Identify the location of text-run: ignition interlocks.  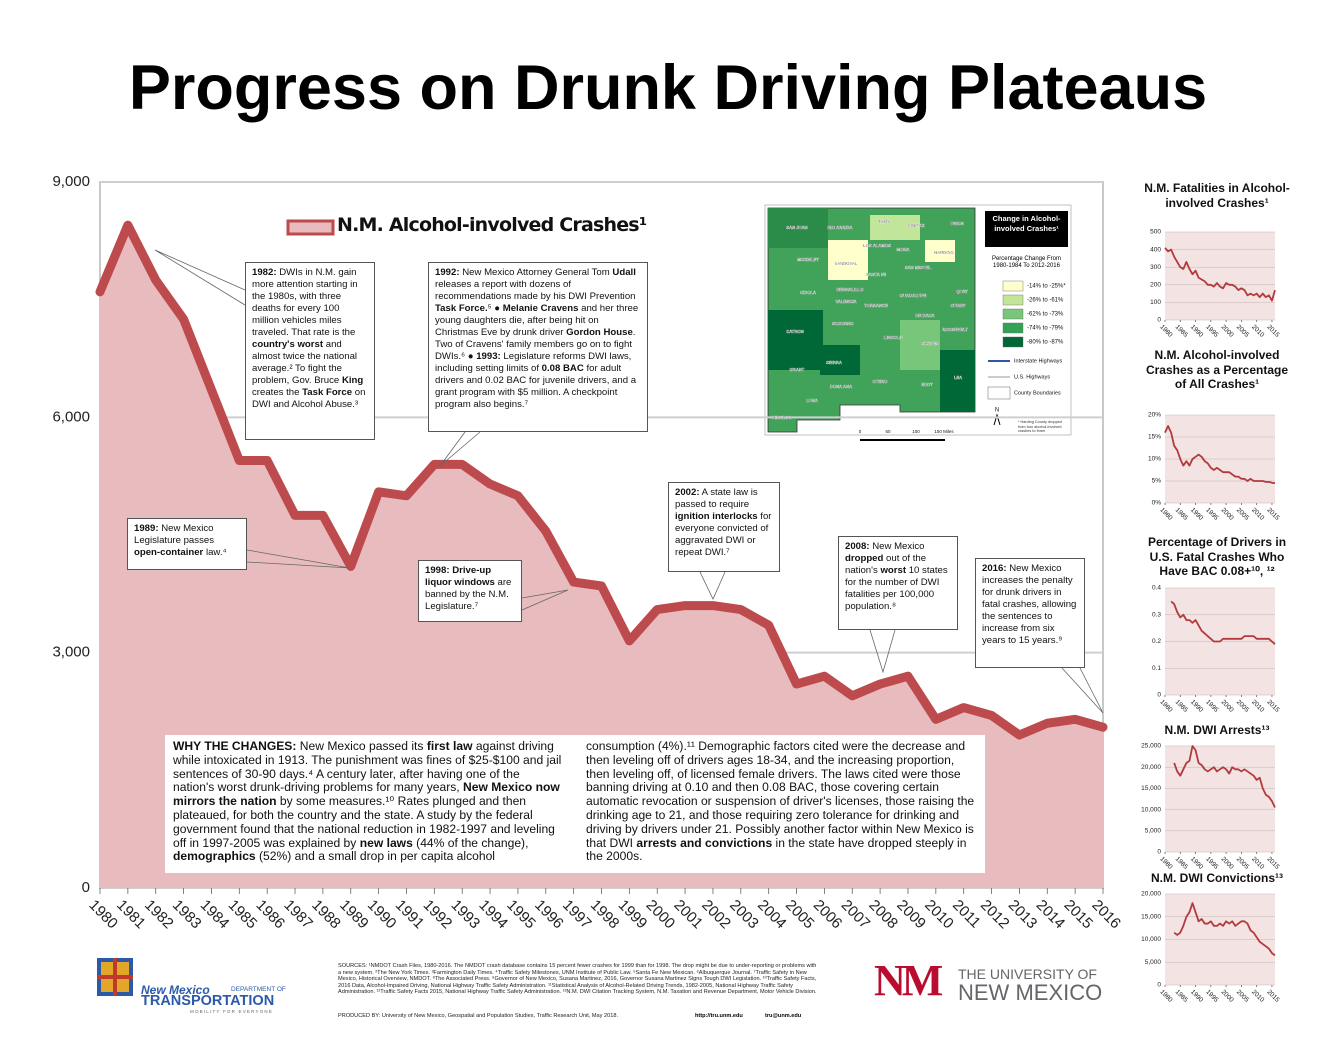
(716, 516).